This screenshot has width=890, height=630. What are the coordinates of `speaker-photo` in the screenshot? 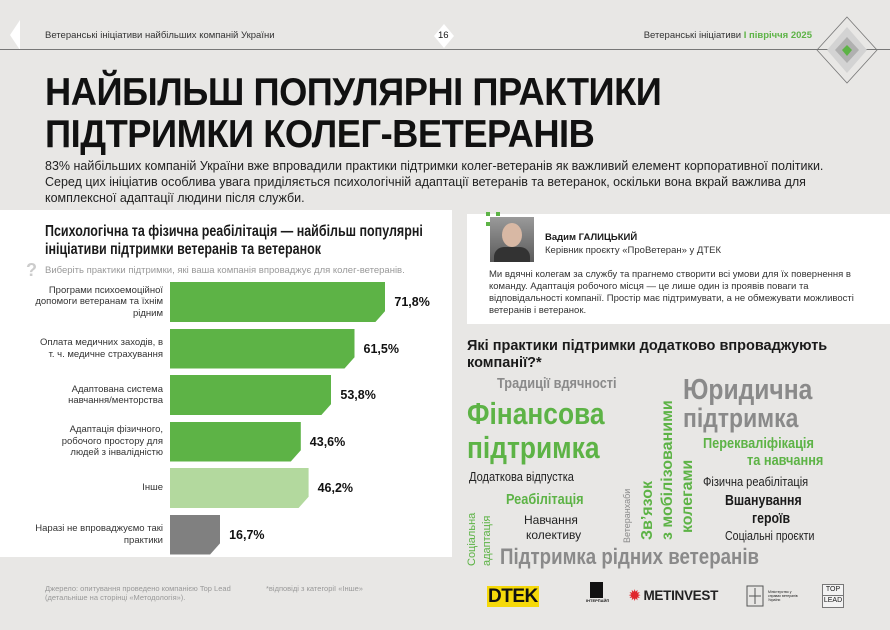 It's located at (512, 239).